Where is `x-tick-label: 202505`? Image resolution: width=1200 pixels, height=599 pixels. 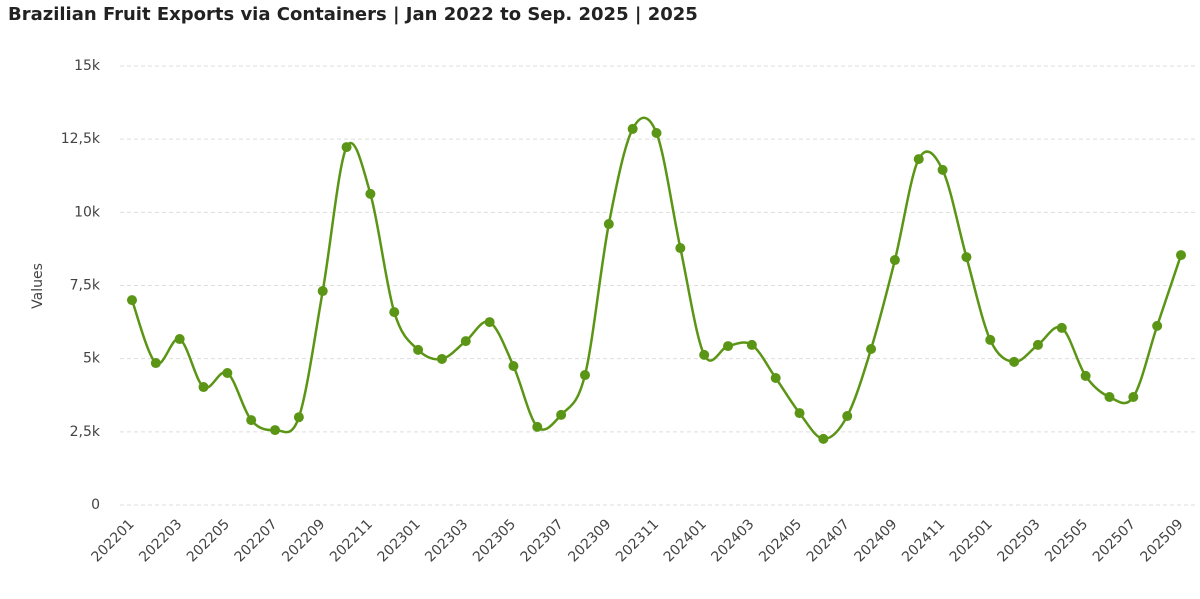
x-tick-label: 202505 is located at coordinates (1066, 540).